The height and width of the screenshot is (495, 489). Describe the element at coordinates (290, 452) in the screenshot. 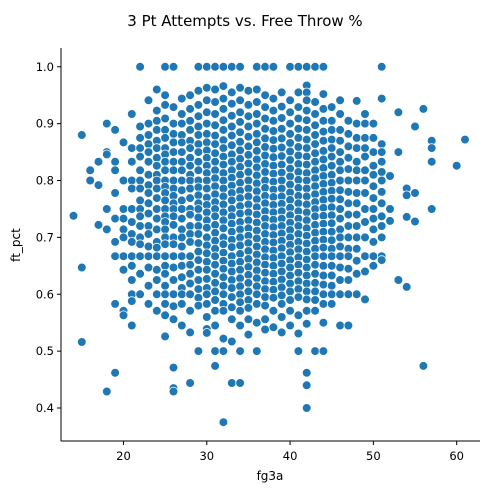

I see `x-axis-ticks: 20 30 40 50 60` at that location.